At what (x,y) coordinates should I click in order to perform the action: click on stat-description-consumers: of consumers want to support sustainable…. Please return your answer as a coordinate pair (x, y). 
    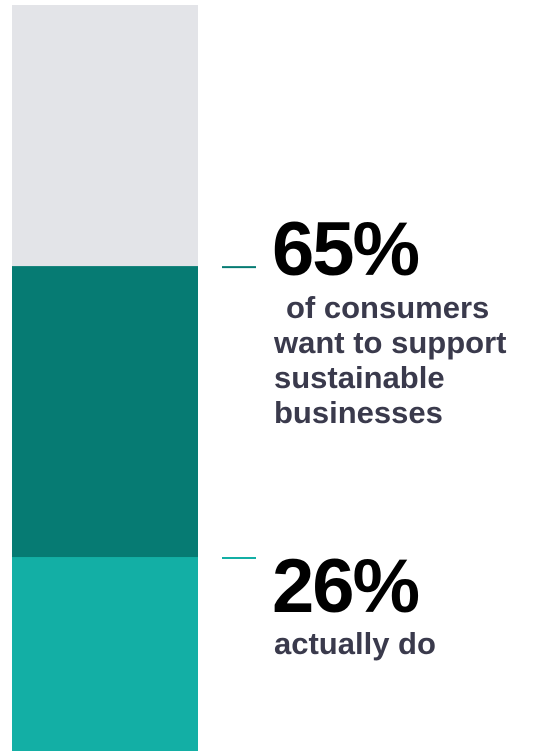
    Looking at the image, I should click on (390, 360).